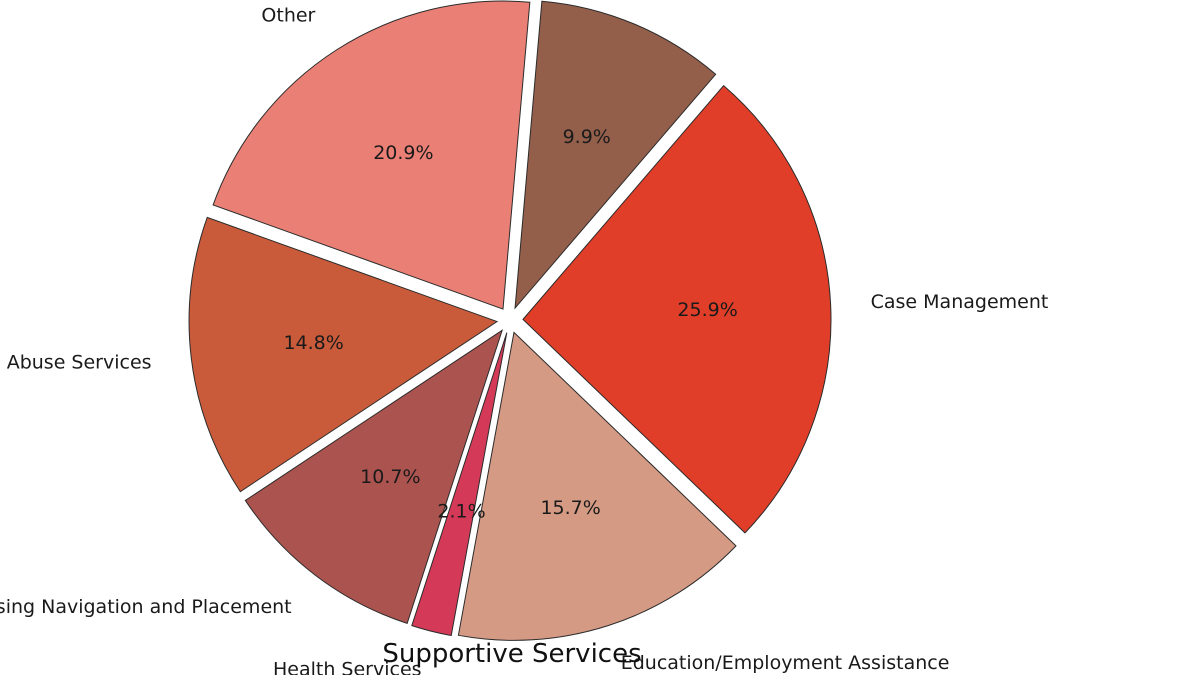  Describe the element at coordinates (76, 363) in the screenshot. I see `category-label-mental-health-drug-abuse-services: Mental Health/Drug Abuse Services` at that location.